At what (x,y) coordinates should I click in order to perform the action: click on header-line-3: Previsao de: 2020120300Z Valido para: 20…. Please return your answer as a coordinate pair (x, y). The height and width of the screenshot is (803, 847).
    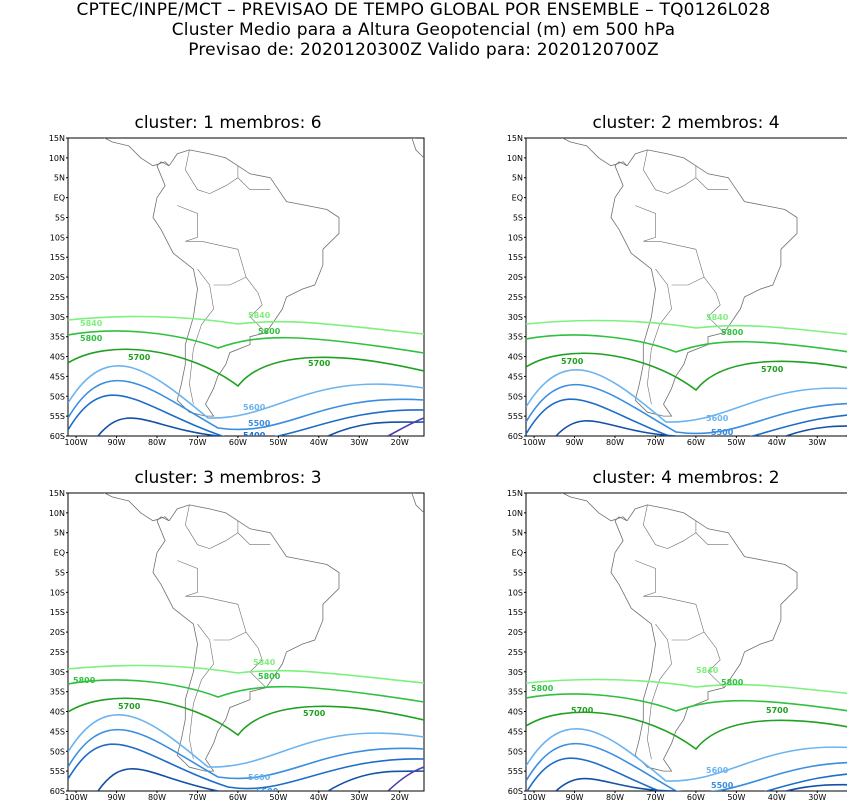
    Looking at the image, I should click on (423, 50).